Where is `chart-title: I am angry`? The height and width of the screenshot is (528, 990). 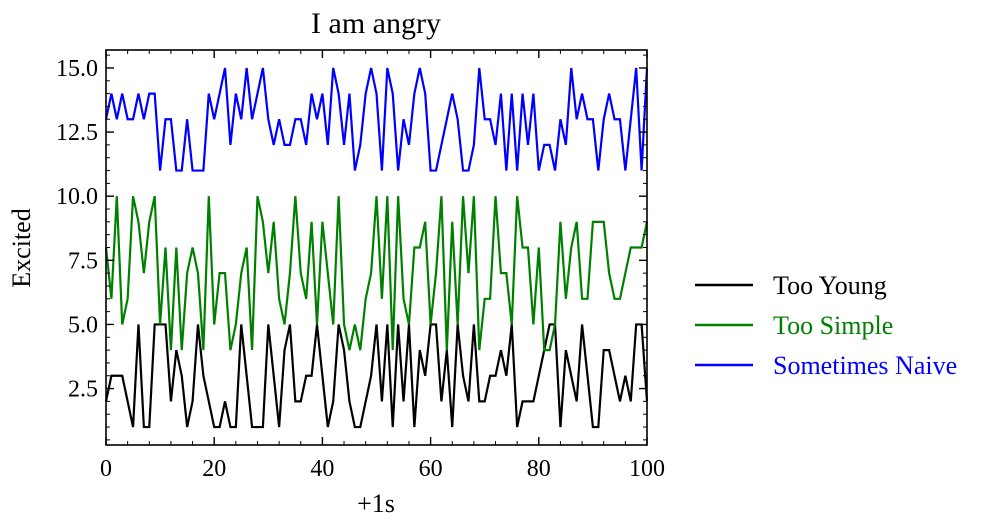
chart-title: I am angry is located at coordinates (376, 23).